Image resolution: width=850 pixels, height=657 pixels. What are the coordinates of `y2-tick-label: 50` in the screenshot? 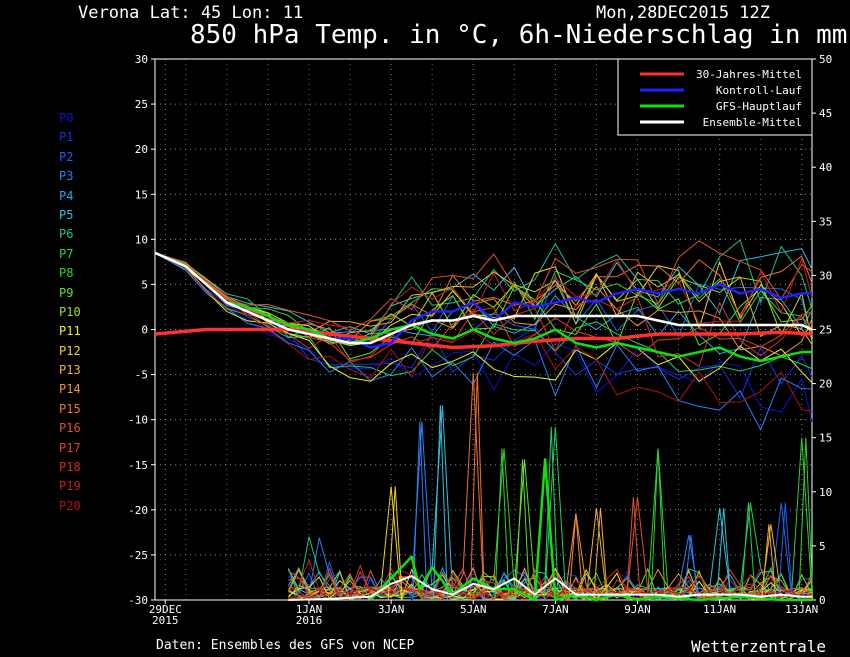 It's located at (825, 59).